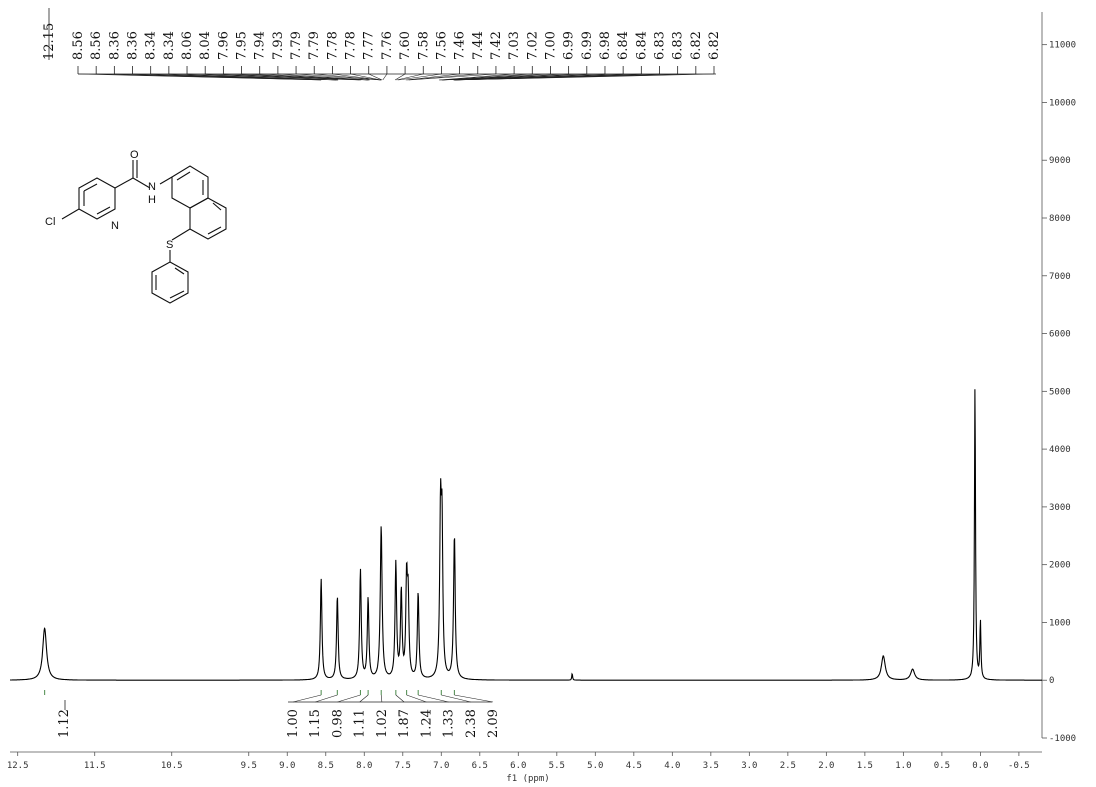  I want to click on phenyl-ring, so click(170, 282).